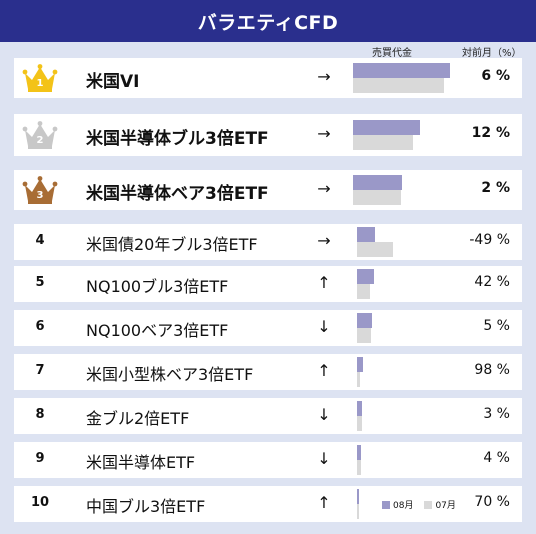  What do you see at coordinates (268, 78) in the screenshot?
I see `table-row: 1 米国VI → 6 %` at bounding box center [268, 78].